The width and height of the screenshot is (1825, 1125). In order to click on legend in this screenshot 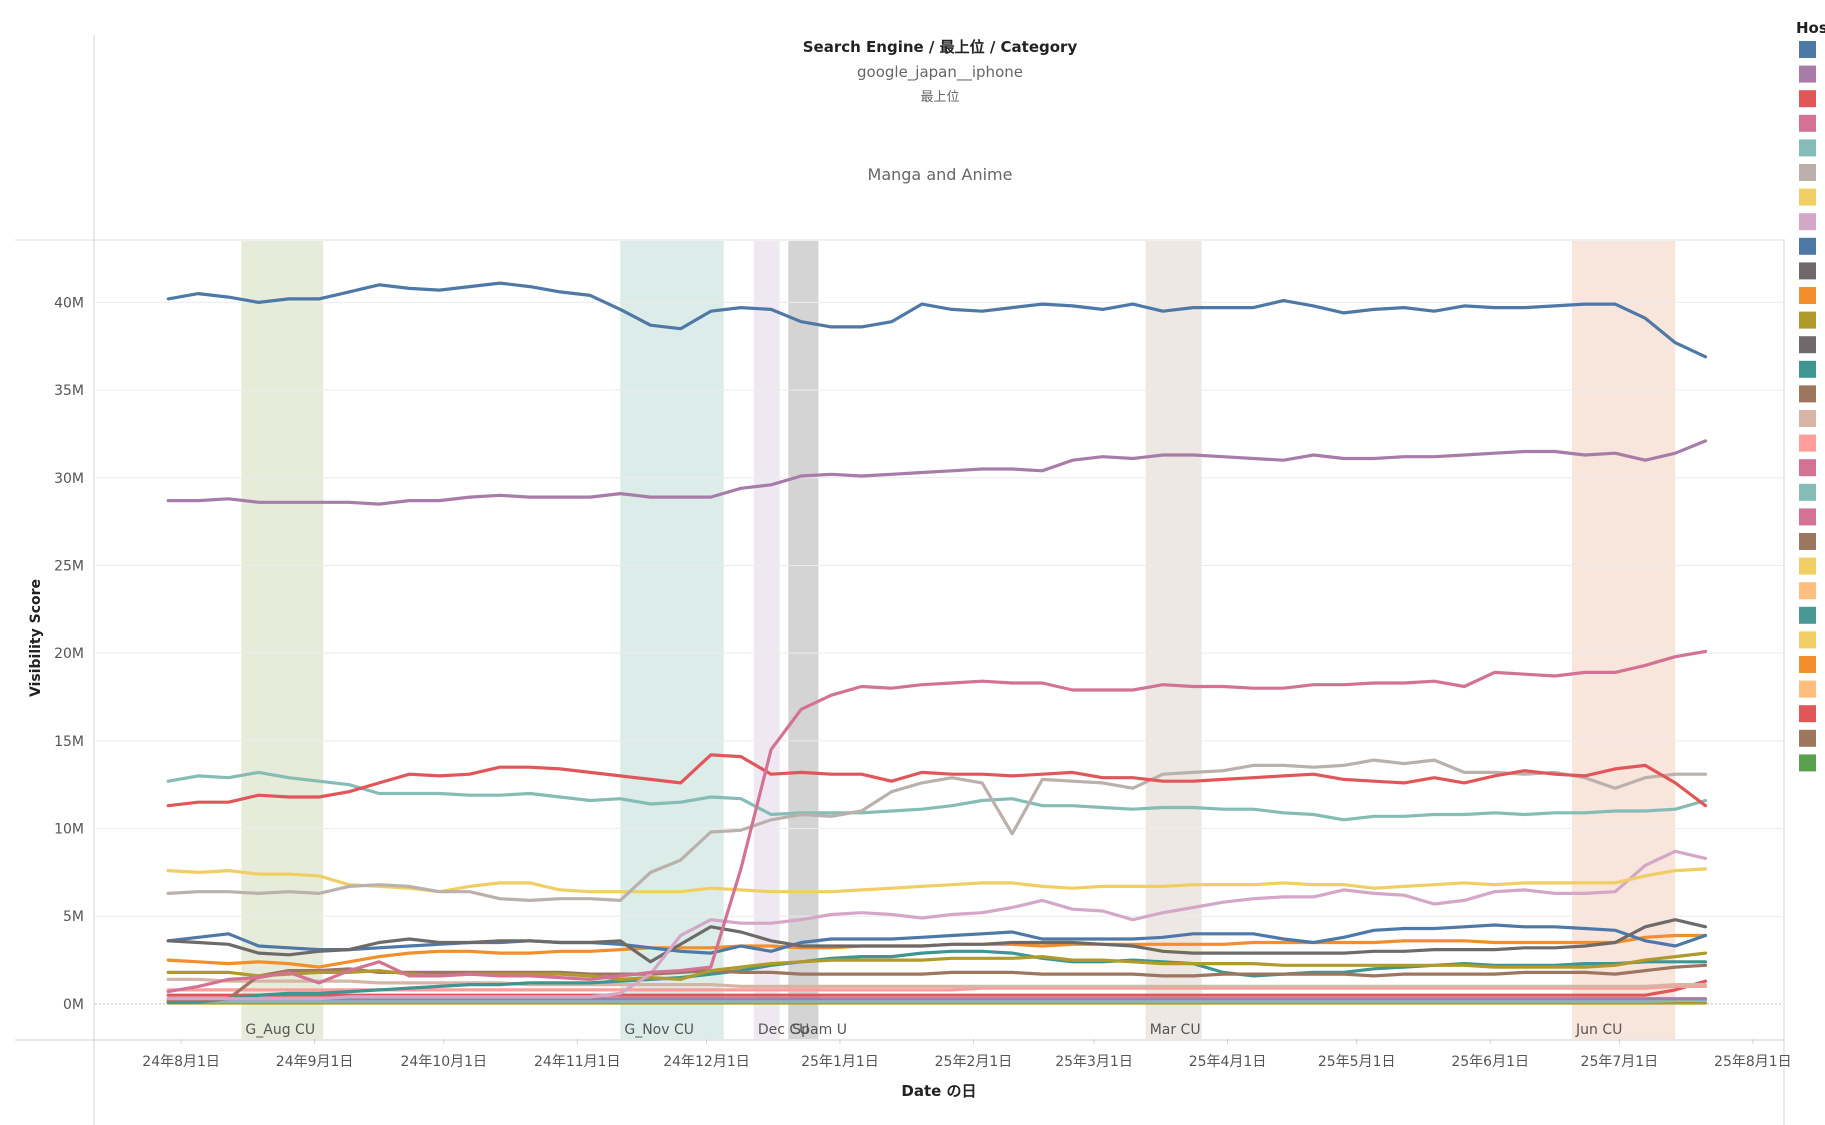, I will do `click(1807, 406)`.